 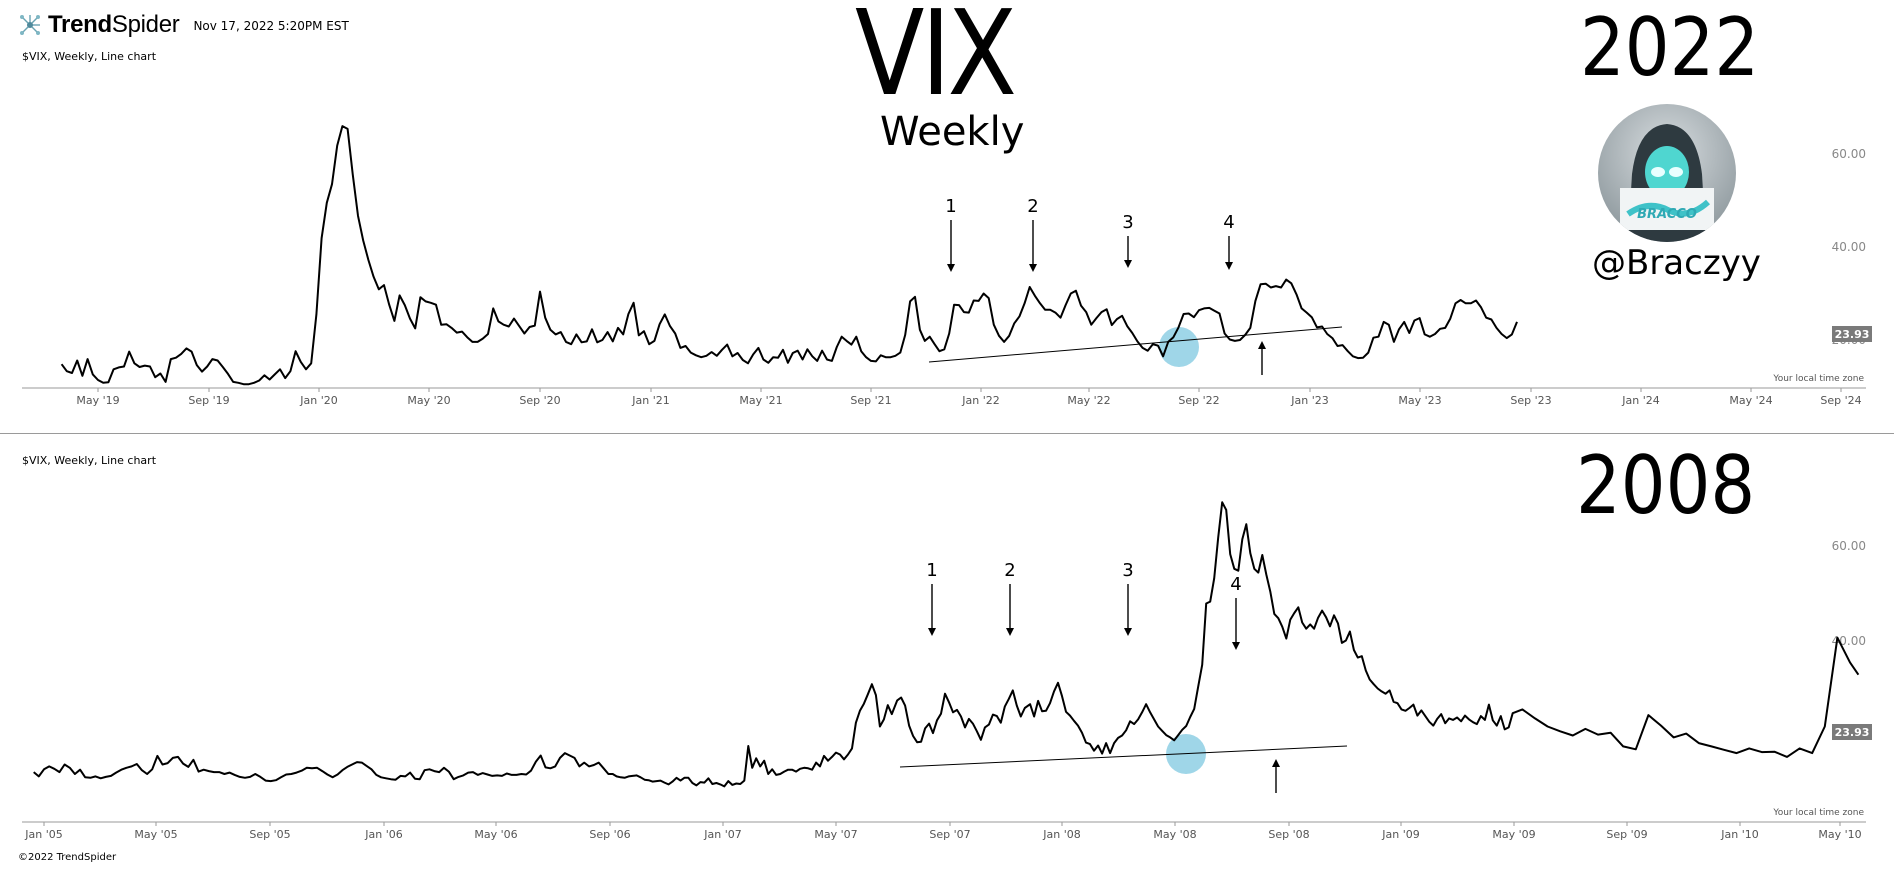 What do you see at coordinates (495, 834) in the screenshot?
I see `x-tick-label: May '06` at bounding box center [495, 834].